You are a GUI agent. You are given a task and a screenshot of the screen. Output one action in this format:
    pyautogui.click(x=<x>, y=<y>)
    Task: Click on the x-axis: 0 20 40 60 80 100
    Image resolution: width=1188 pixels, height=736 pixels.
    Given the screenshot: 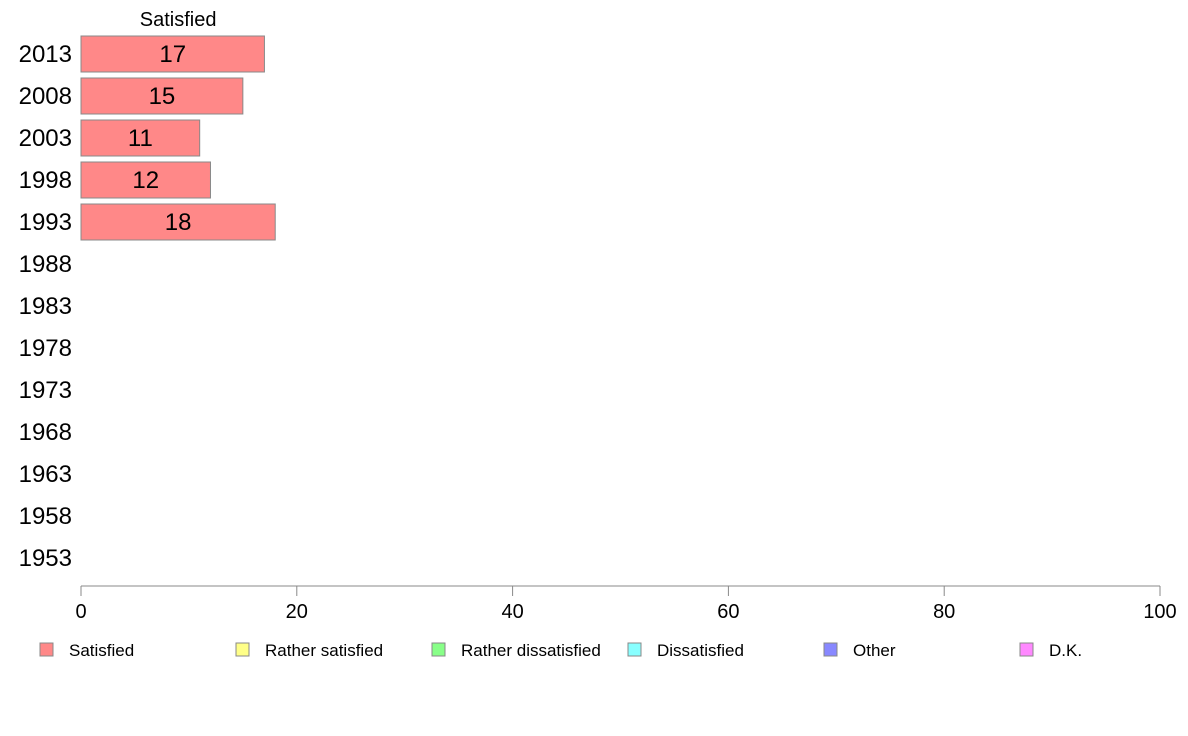 What is the action you would take?
    pyautogui.click(x=626, y=604)
    